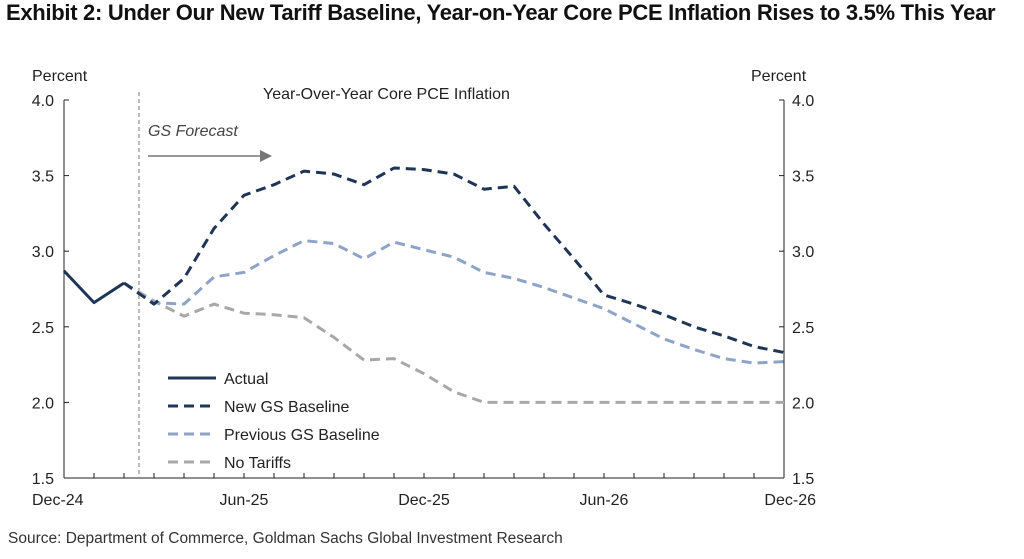 This screenshot has width=1024, height=559. Describe the element at coordinates (386, 94) in the screenshot. I see `chart-title: Year-Over-Year Core PCE Inflation` at that location.